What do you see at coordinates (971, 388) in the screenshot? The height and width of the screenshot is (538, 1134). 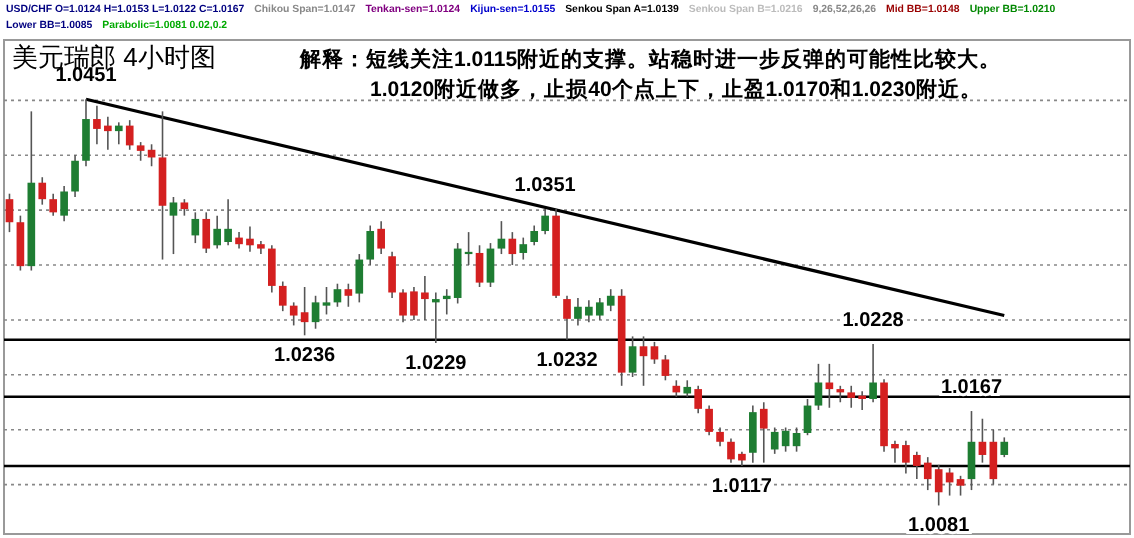 I see `annotation: 1.0167` at bounding box center [971, 388].